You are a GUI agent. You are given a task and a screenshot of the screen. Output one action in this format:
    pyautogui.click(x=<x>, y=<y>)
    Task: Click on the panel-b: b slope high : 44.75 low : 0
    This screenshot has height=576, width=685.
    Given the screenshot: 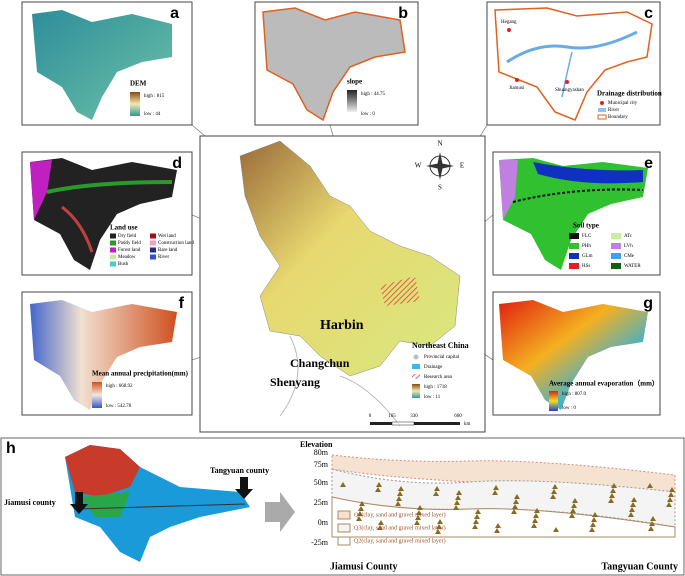 What is the action you would take?
    pyautogui.click(x=336, y=63)
    